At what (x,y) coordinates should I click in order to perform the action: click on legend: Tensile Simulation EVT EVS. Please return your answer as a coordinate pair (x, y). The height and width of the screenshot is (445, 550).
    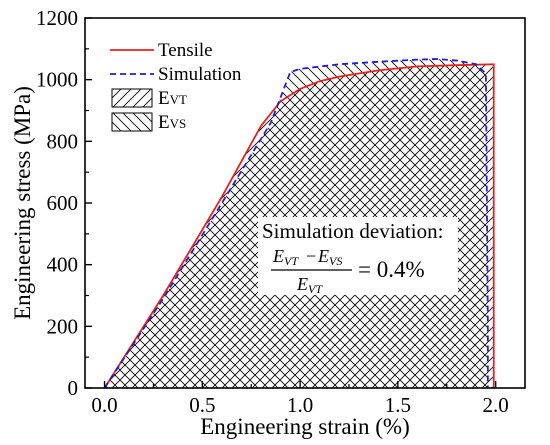
    Looking at the image, I should click on (176, 86).